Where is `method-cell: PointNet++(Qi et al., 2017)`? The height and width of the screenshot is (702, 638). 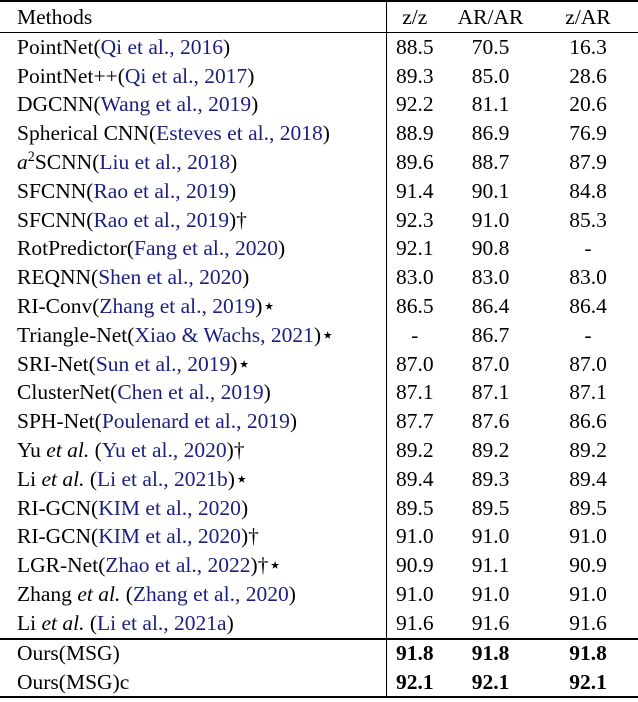
method-cell: PointNet++(Qi et al., 2017) is located at coordinates (193, 76).